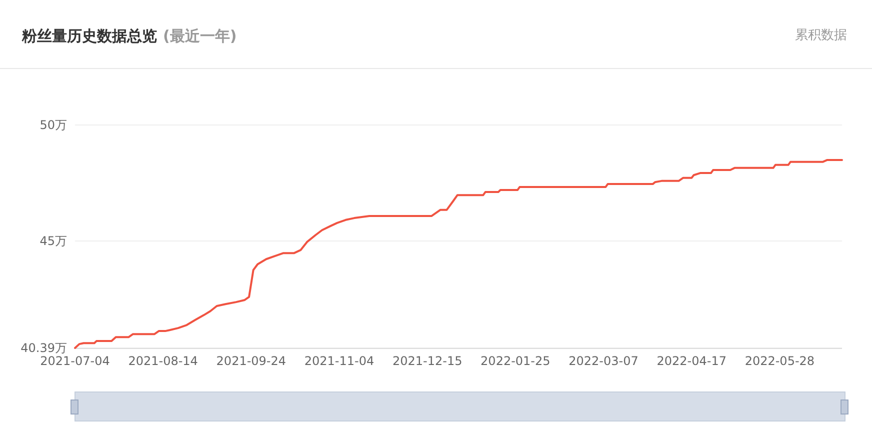 Image resolution: width=872 pixels, height=436 pixels. Describe the element at coordinates (43, 348) in the screenshot. I see `y-tick-label: 40.39万` at that location.